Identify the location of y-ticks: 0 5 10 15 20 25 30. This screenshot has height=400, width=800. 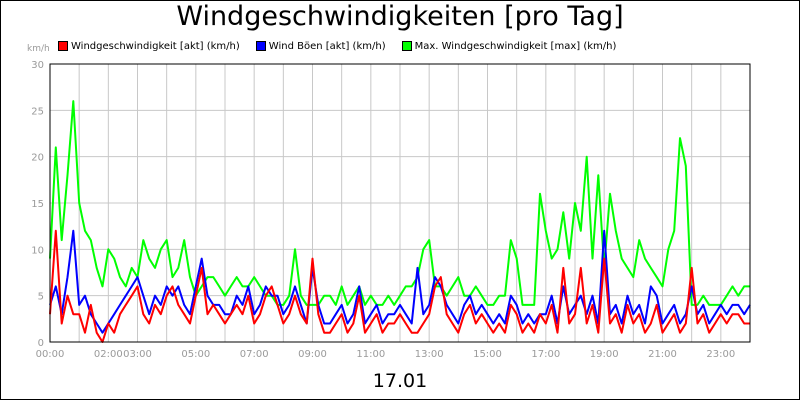
(37, 204).